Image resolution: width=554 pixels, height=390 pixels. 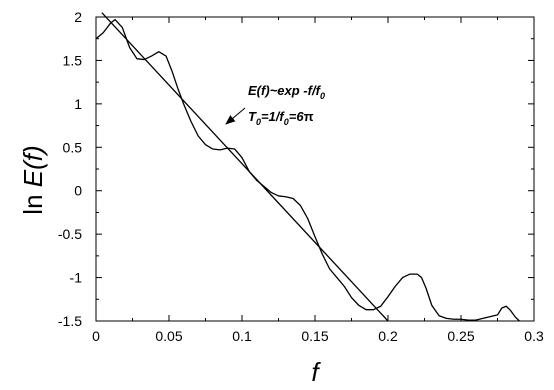 I want to click on annotation-line-1: E(f)~exp -f/f0, so click(x=286, y=92).